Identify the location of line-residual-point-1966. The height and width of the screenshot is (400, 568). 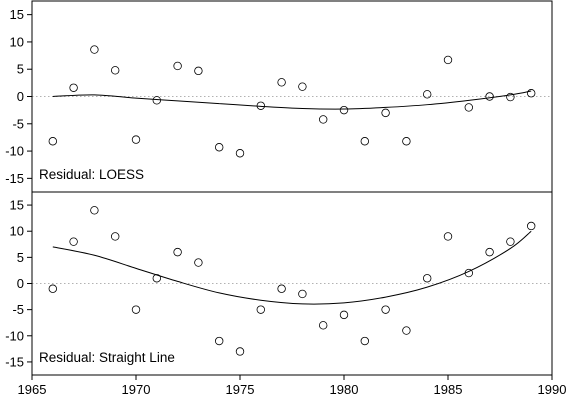
(52, 288).